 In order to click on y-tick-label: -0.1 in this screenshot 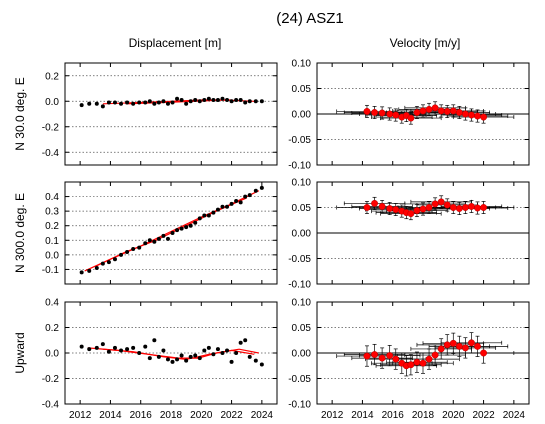, I will do `click(51, 270)`.